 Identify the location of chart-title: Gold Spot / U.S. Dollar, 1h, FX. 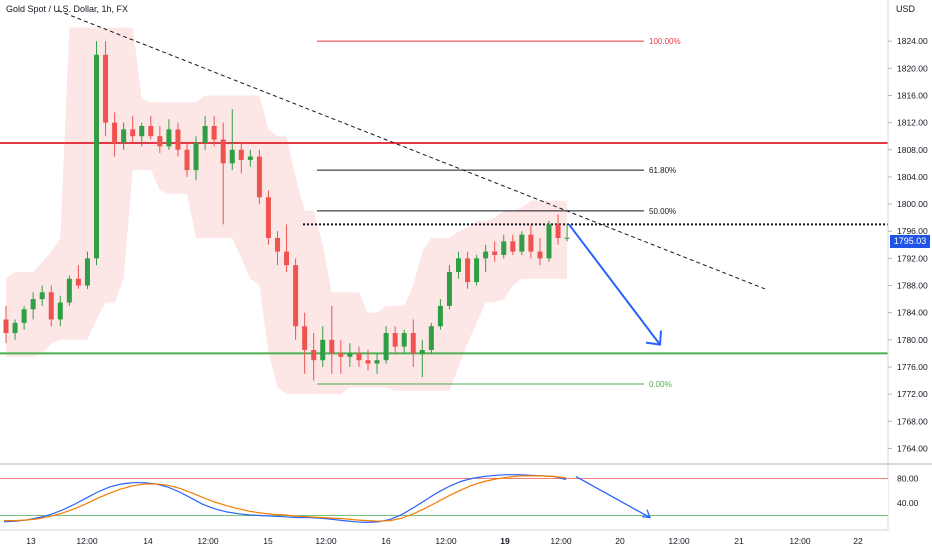
(67, 9).